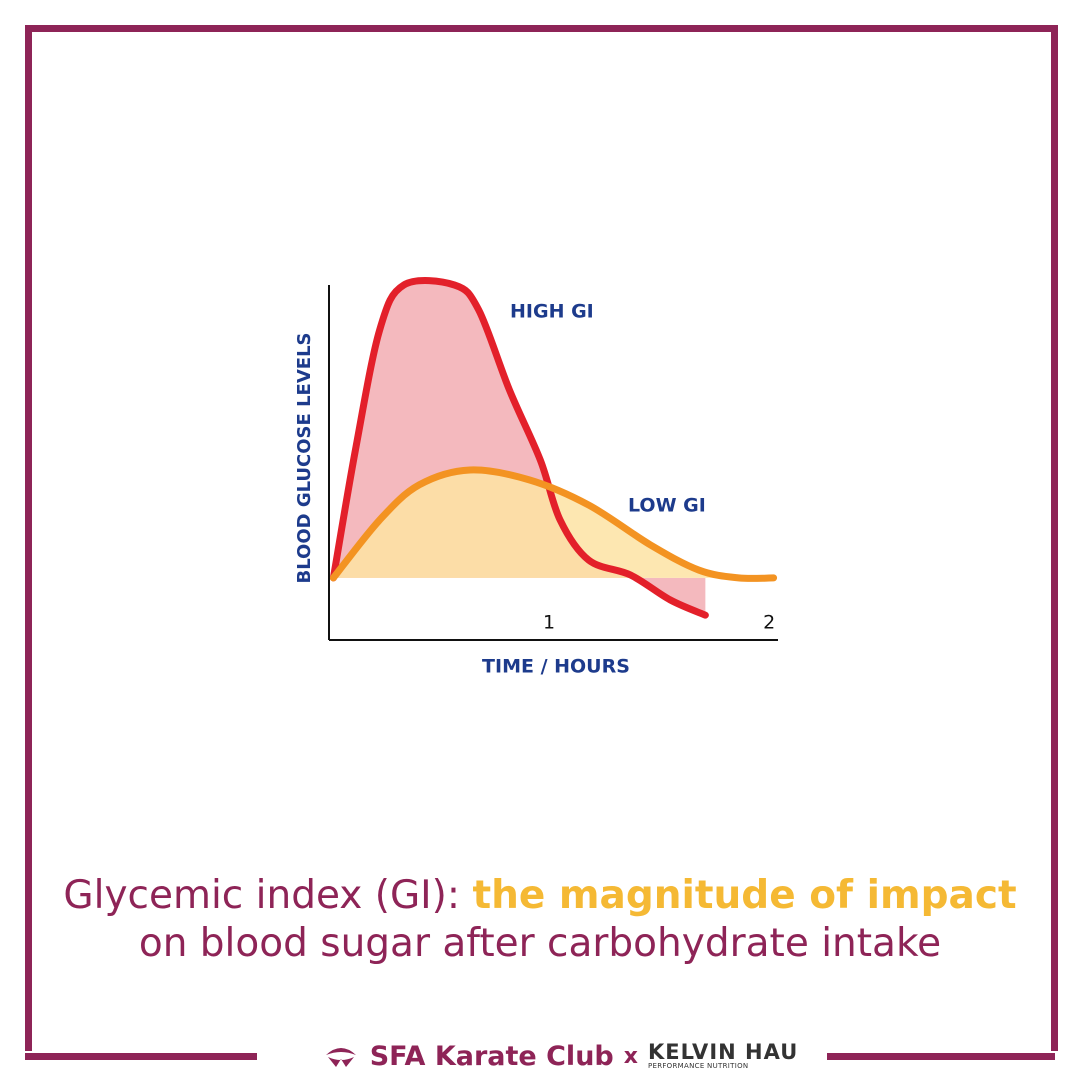  Describe the element at coordinates (556, 667) in the screenshot. I see `x-axis-label: TIME / HOURS` at that location.